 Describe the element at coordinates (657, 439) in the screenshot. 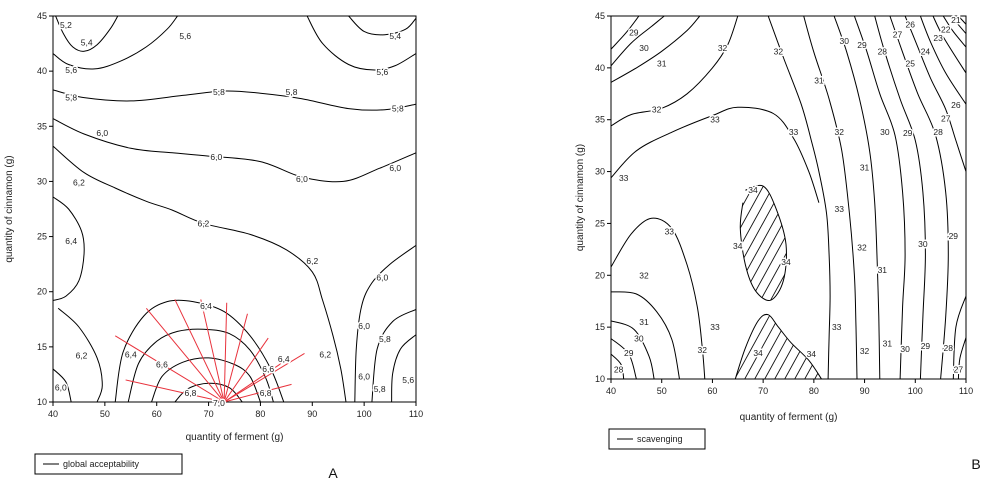

I see `legend-box` at that location.